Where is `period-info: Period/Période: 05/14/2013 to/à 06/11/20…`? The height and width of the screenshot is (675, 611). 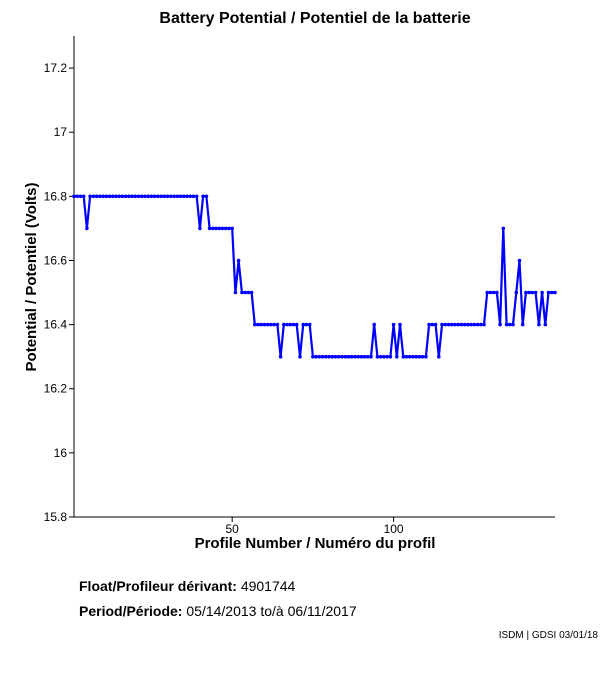
period-info: Period/Période: 05/14/2013 to/à 06/11/20… is located at coordinates (218, 611).